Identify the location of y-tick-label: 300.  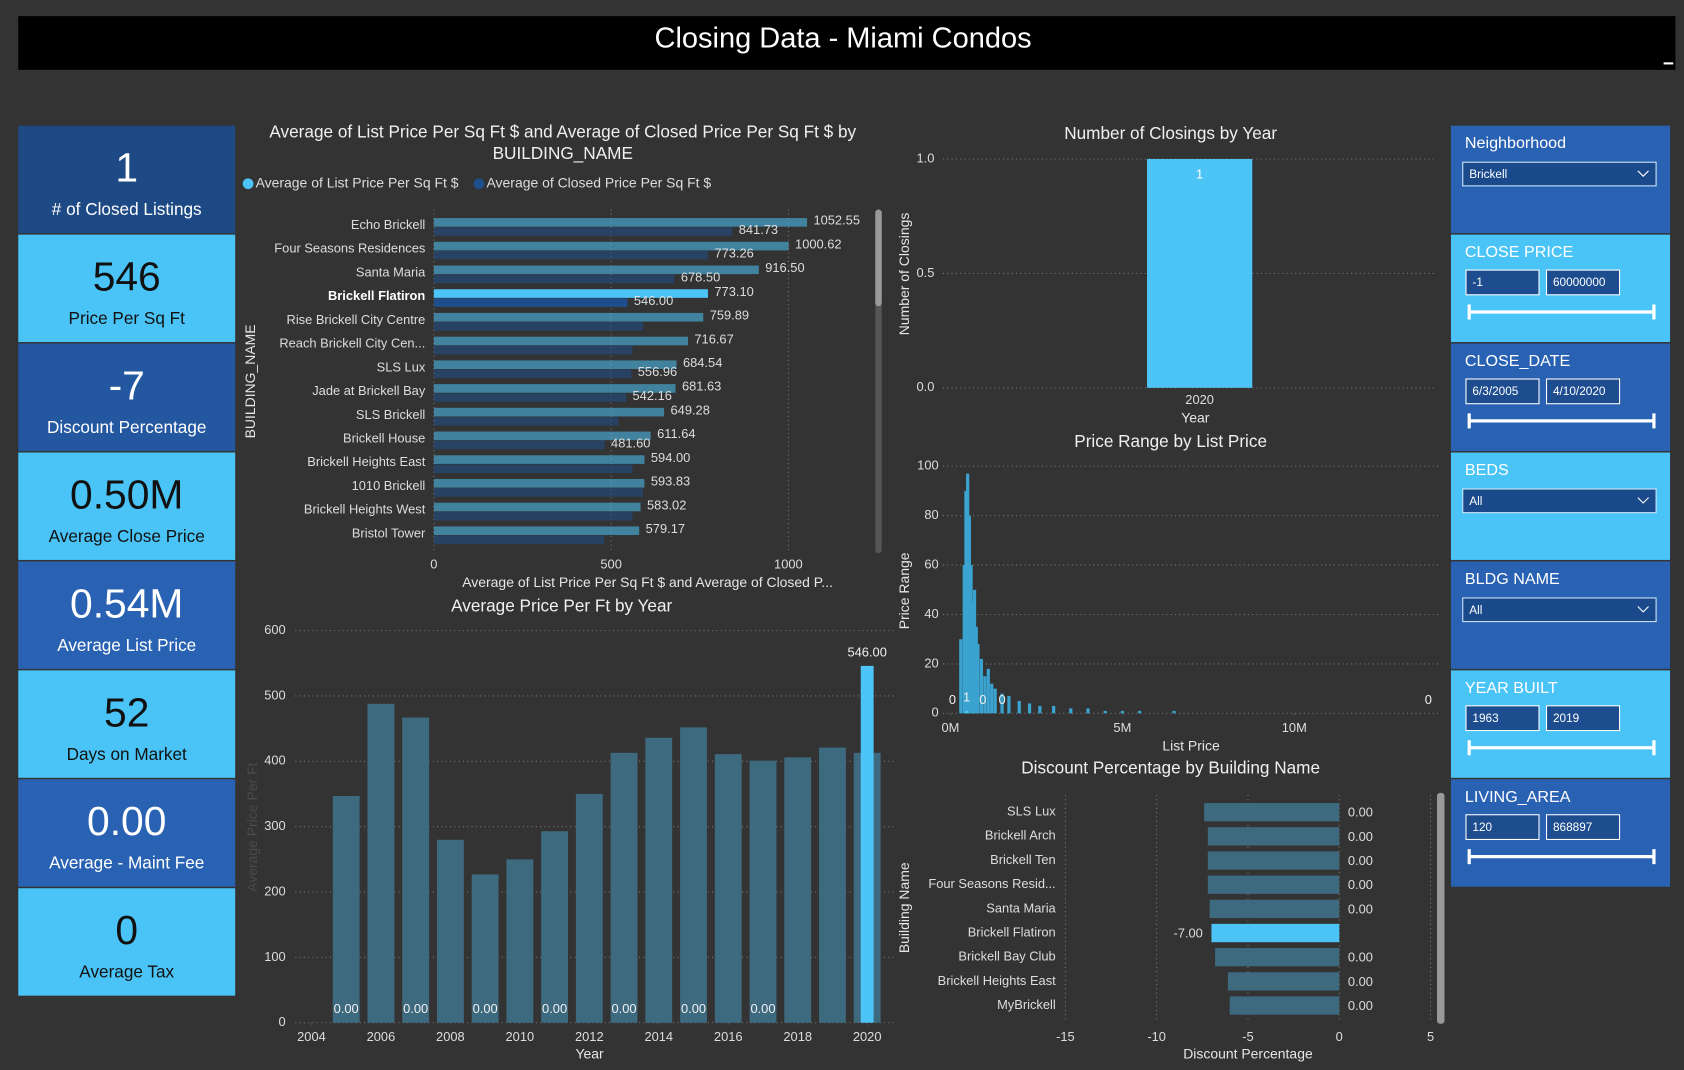
(274, 825).